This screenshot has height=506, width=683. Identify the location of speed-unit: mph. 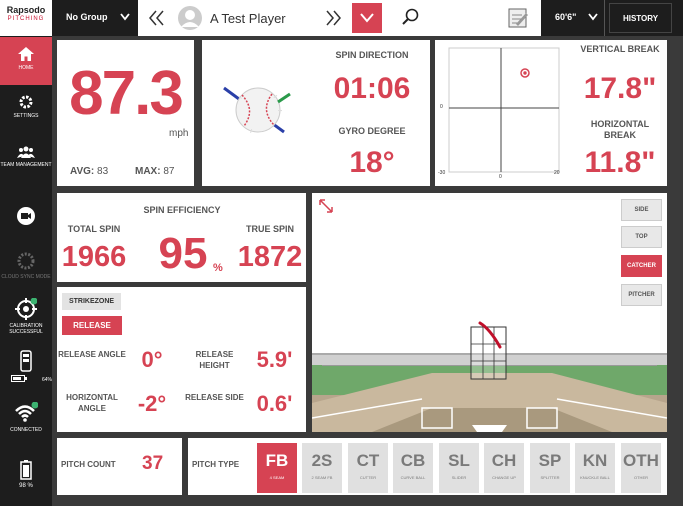
(179, 133).